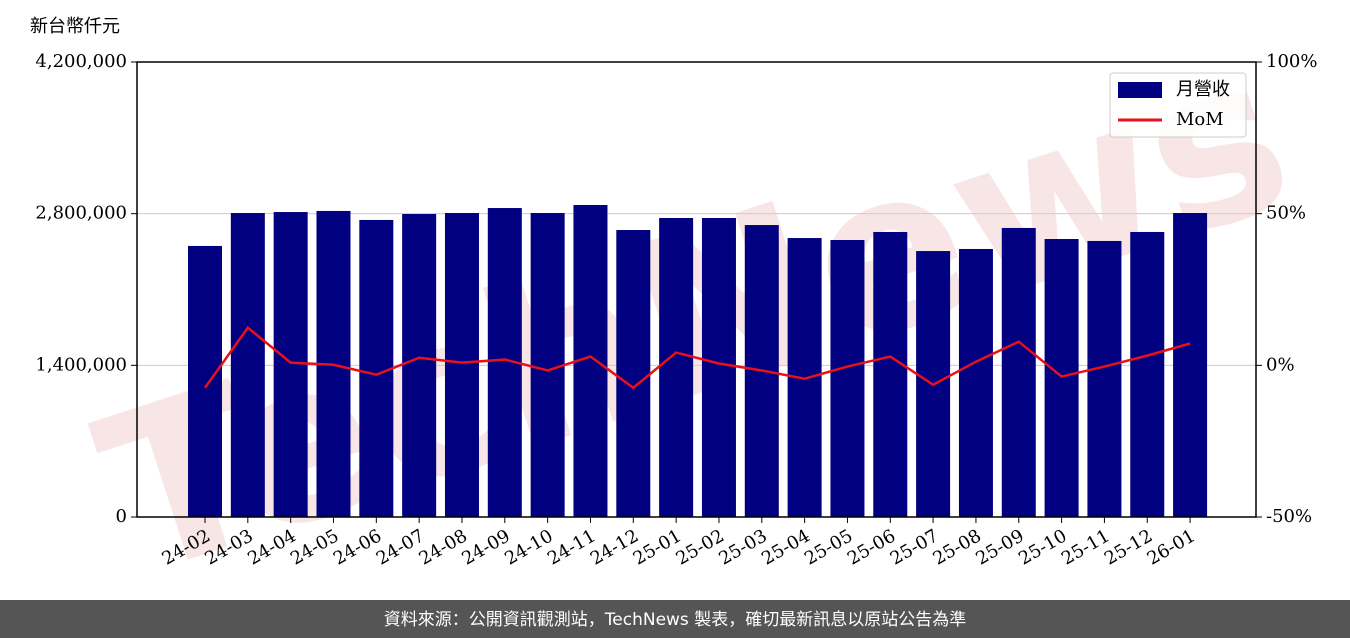  I want to click on footer-bar, so click(675, 619).